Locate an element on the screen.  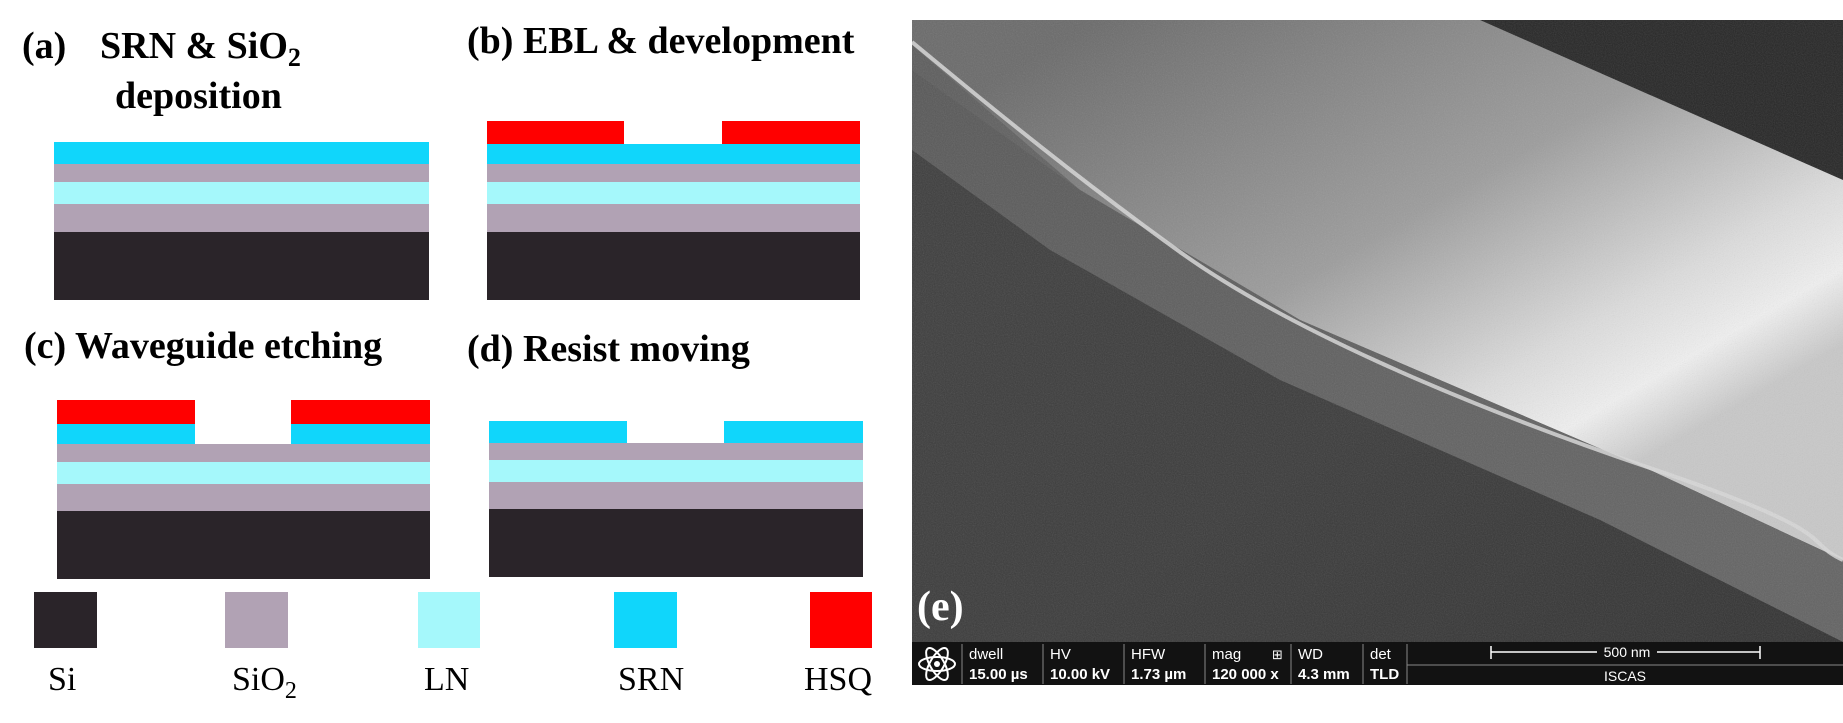
panel-a: (a) SRN & SiO2 deposition is located at coordinates (225, 162).